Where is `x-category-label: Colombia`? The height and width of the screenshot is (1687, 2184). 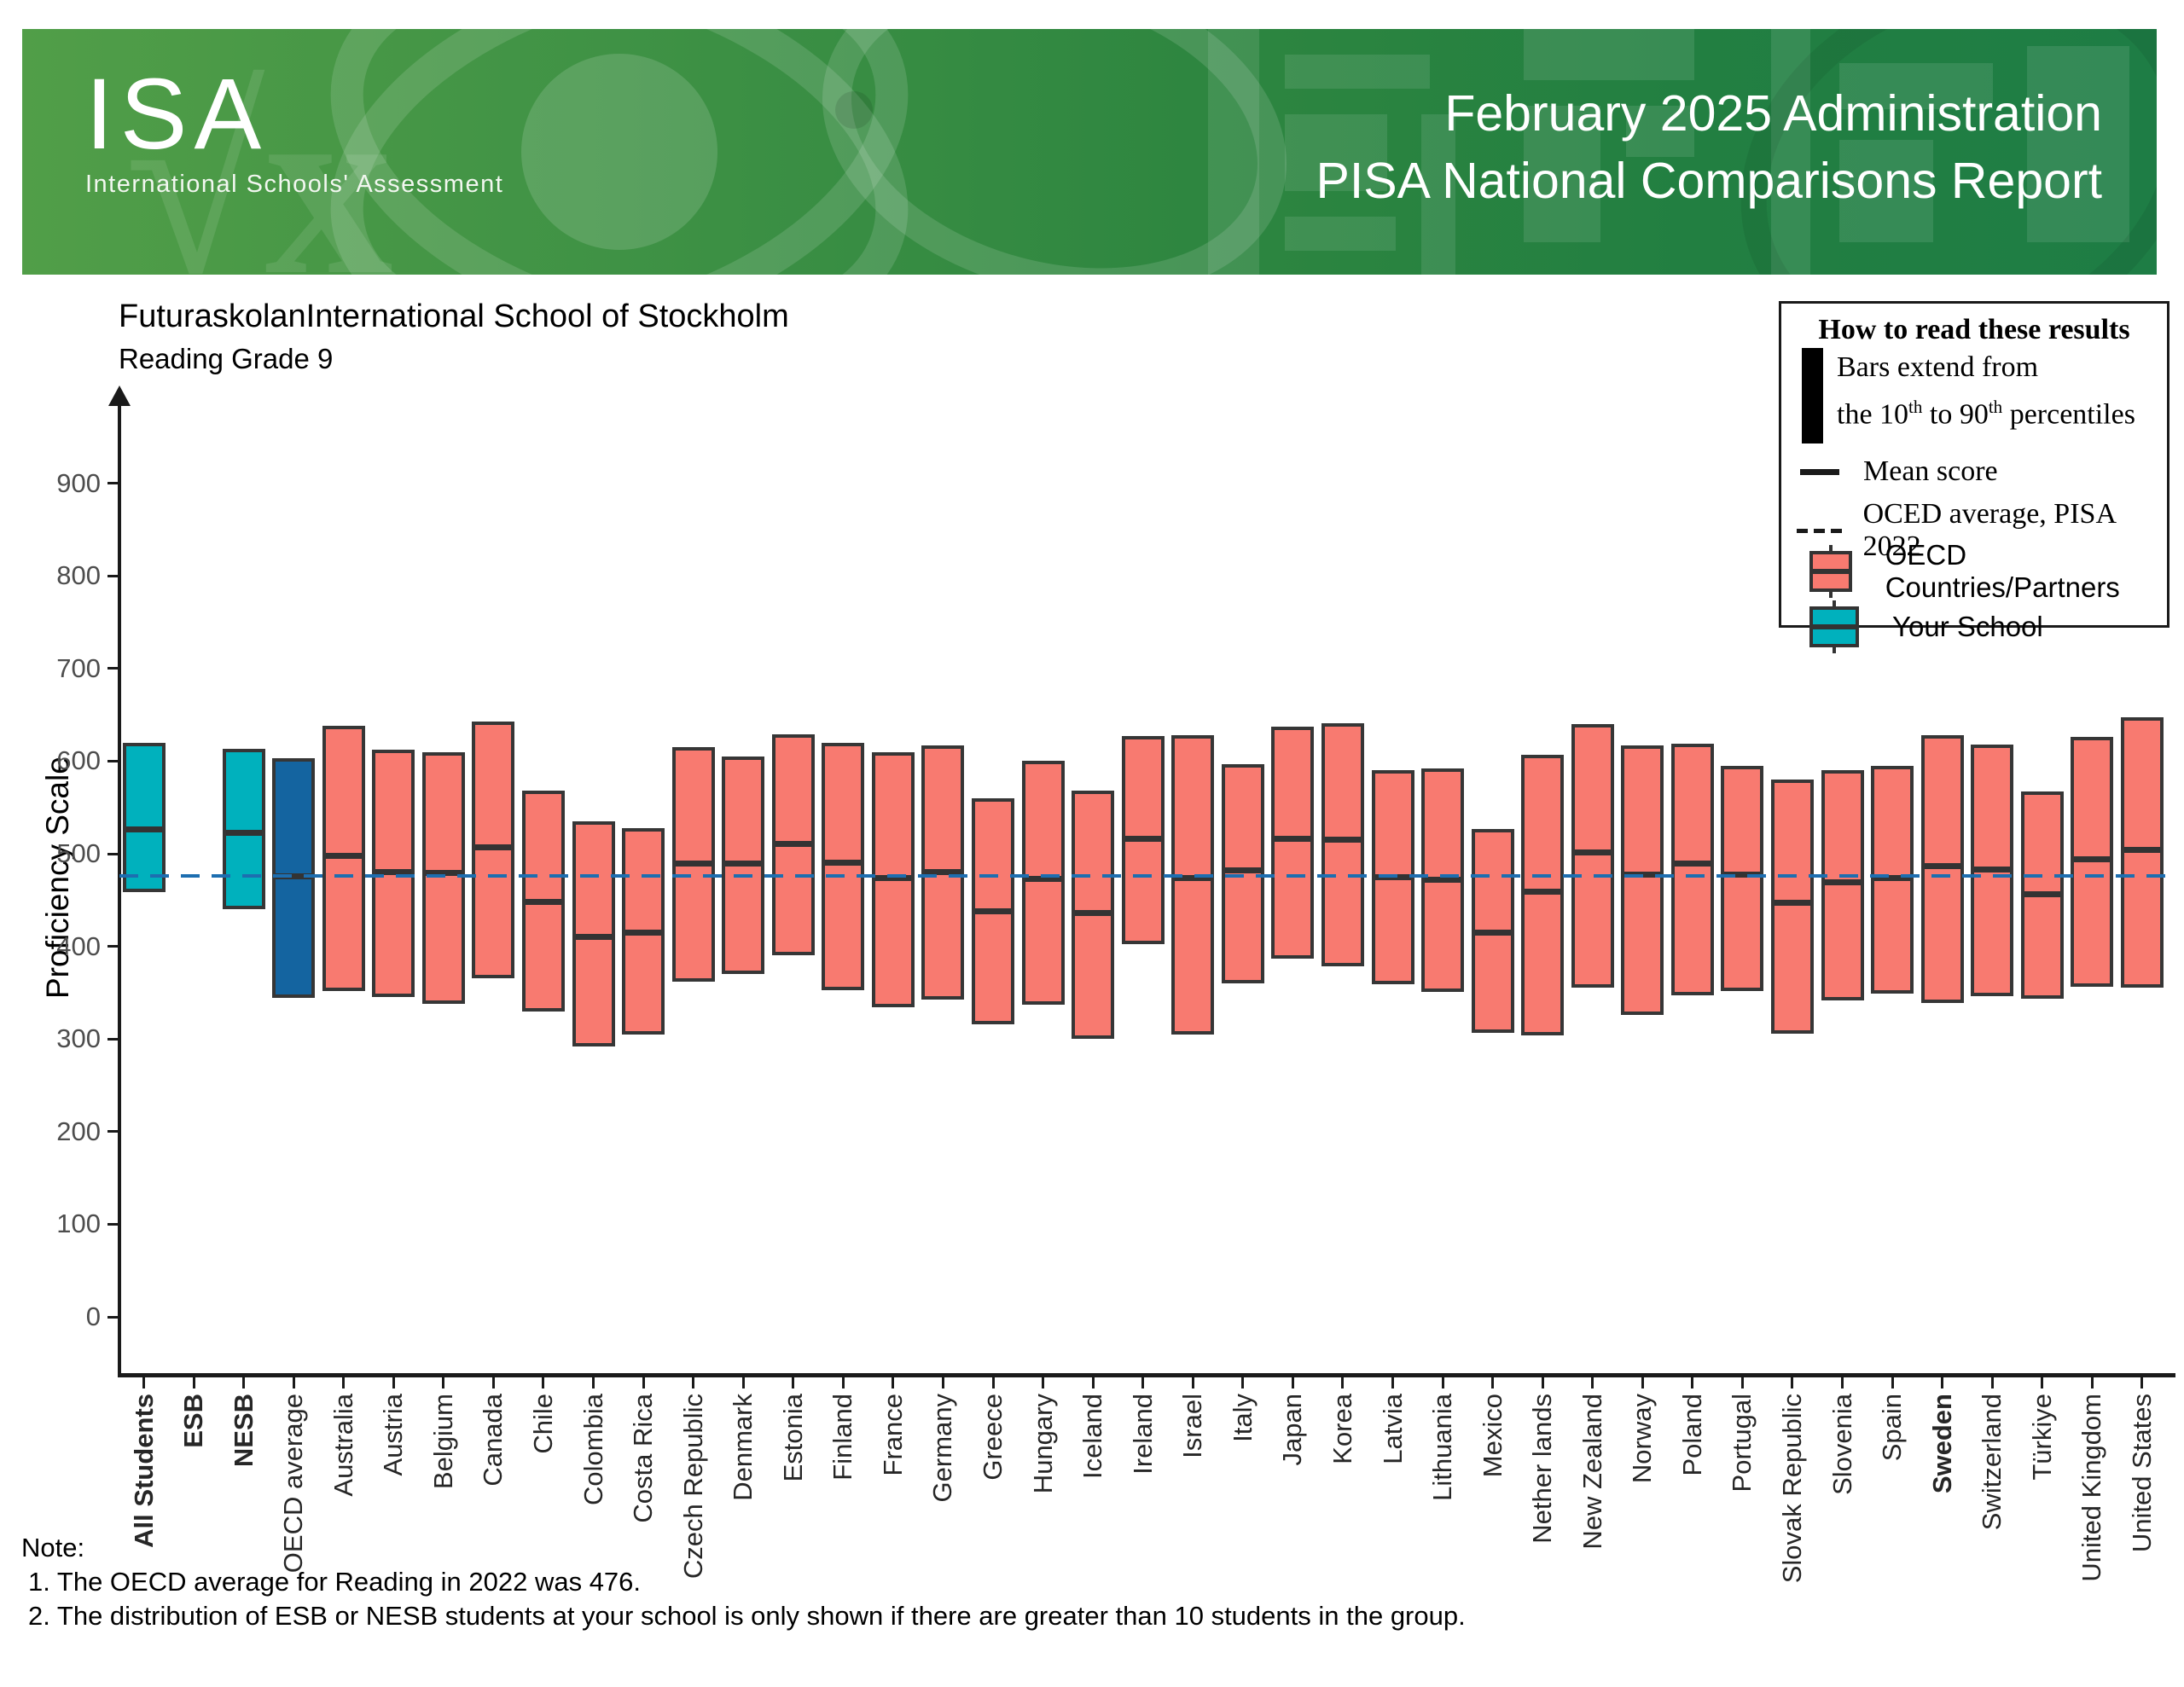
x-category-label: Colombia is located at coordinates (593, 1449).